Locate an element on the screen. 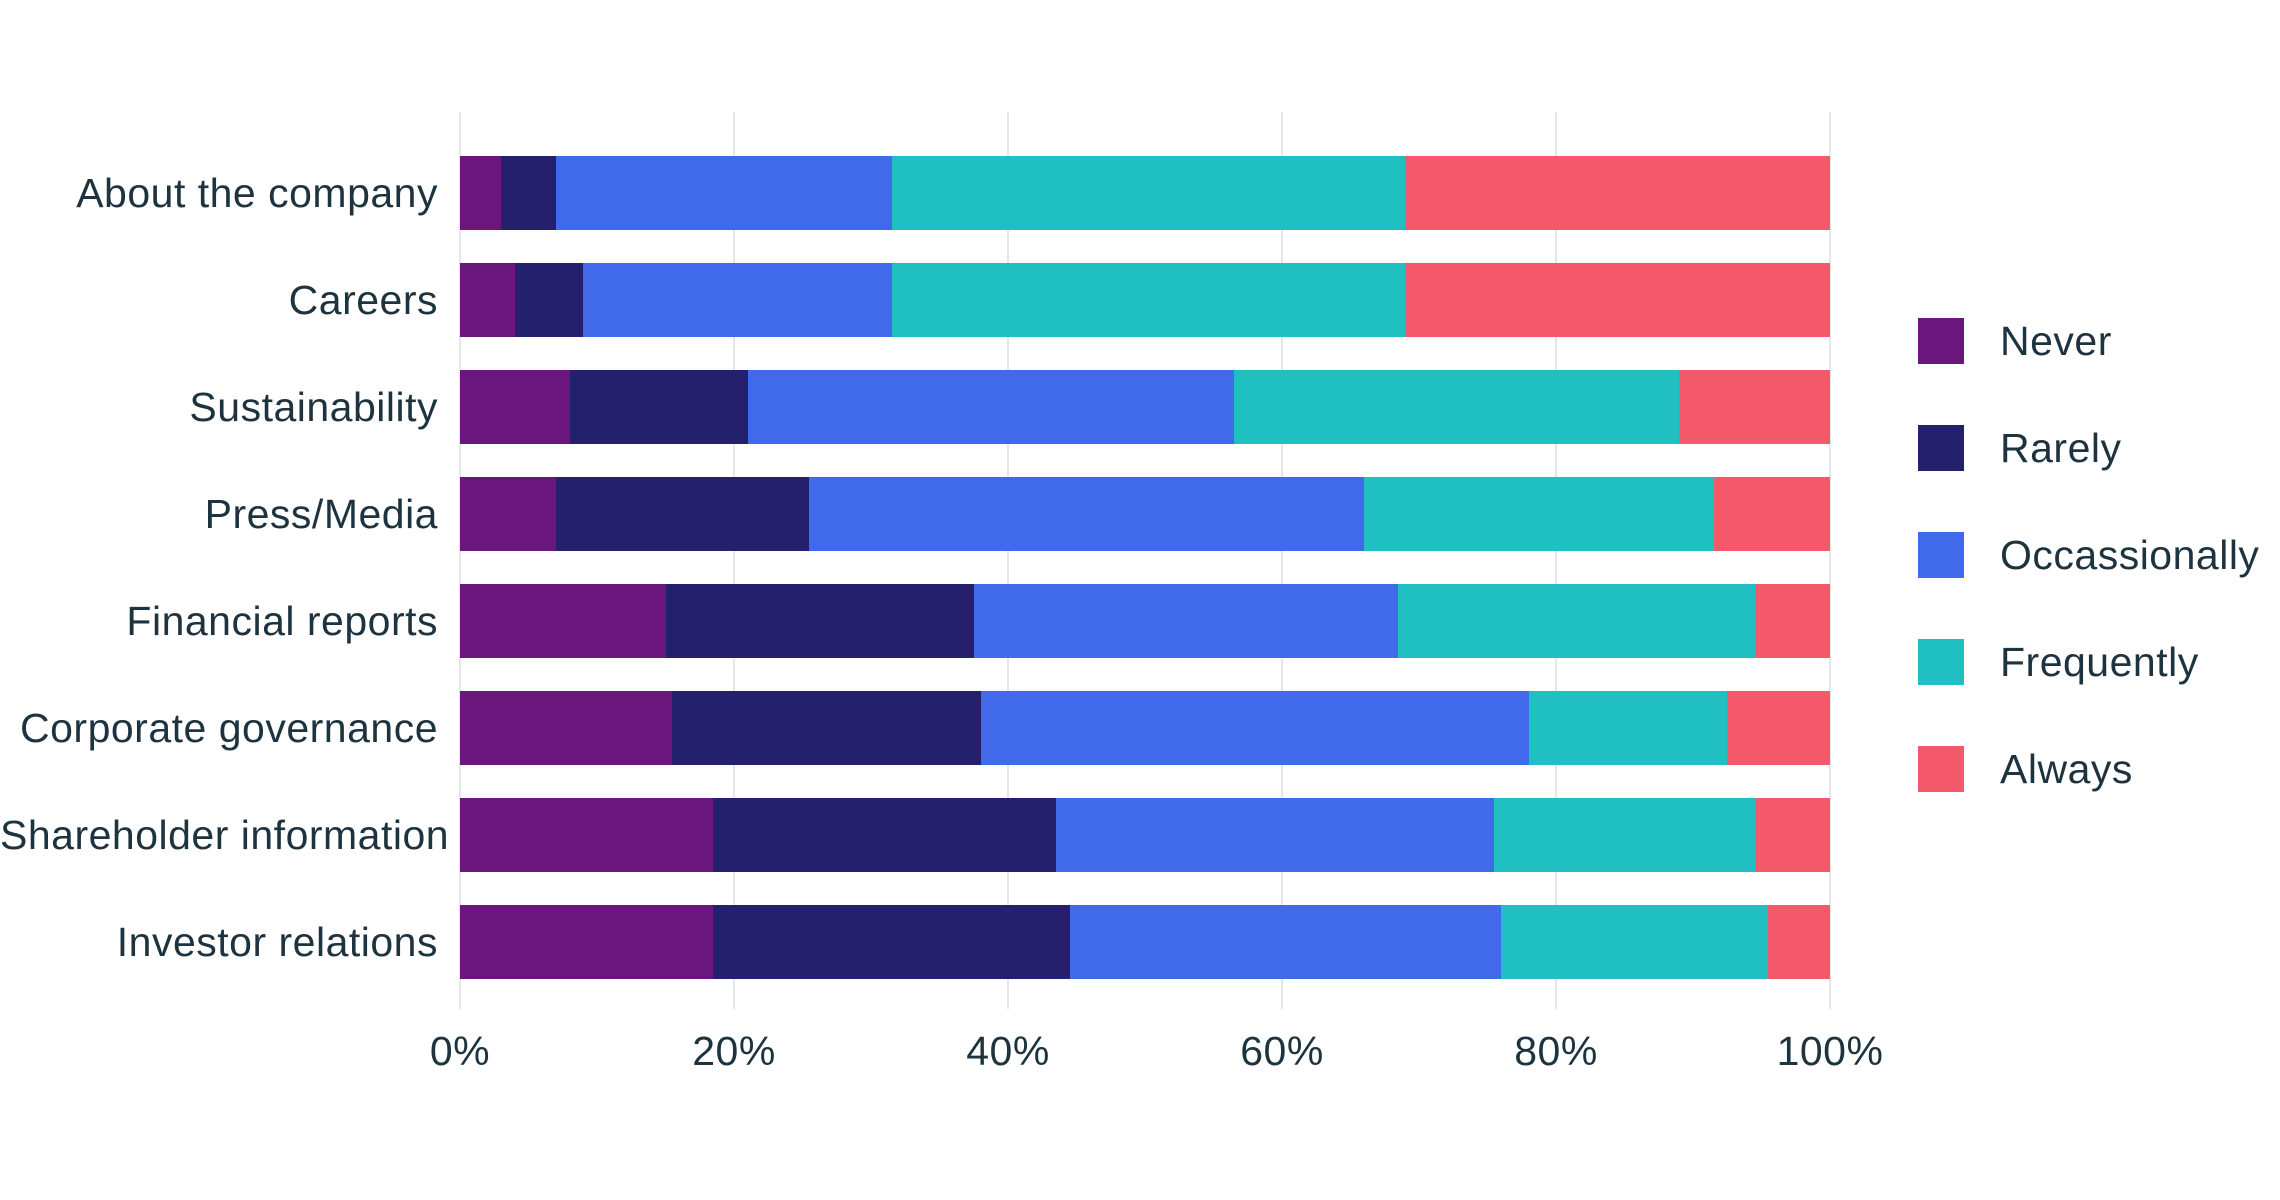  legend-label: Never is located at coordinates (2056, 340).